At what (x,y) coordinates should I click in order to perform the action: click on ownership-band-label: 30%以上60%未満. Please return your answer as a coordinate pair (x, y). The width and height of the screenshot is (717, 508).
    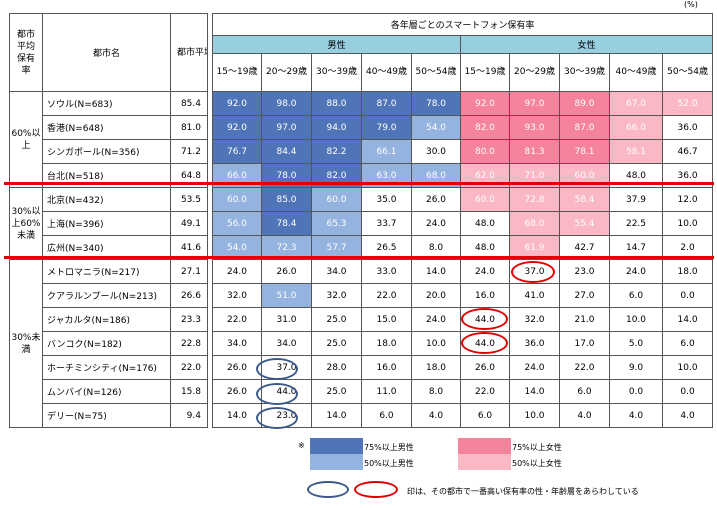
    Looking at the image, I should click on (26, 223).